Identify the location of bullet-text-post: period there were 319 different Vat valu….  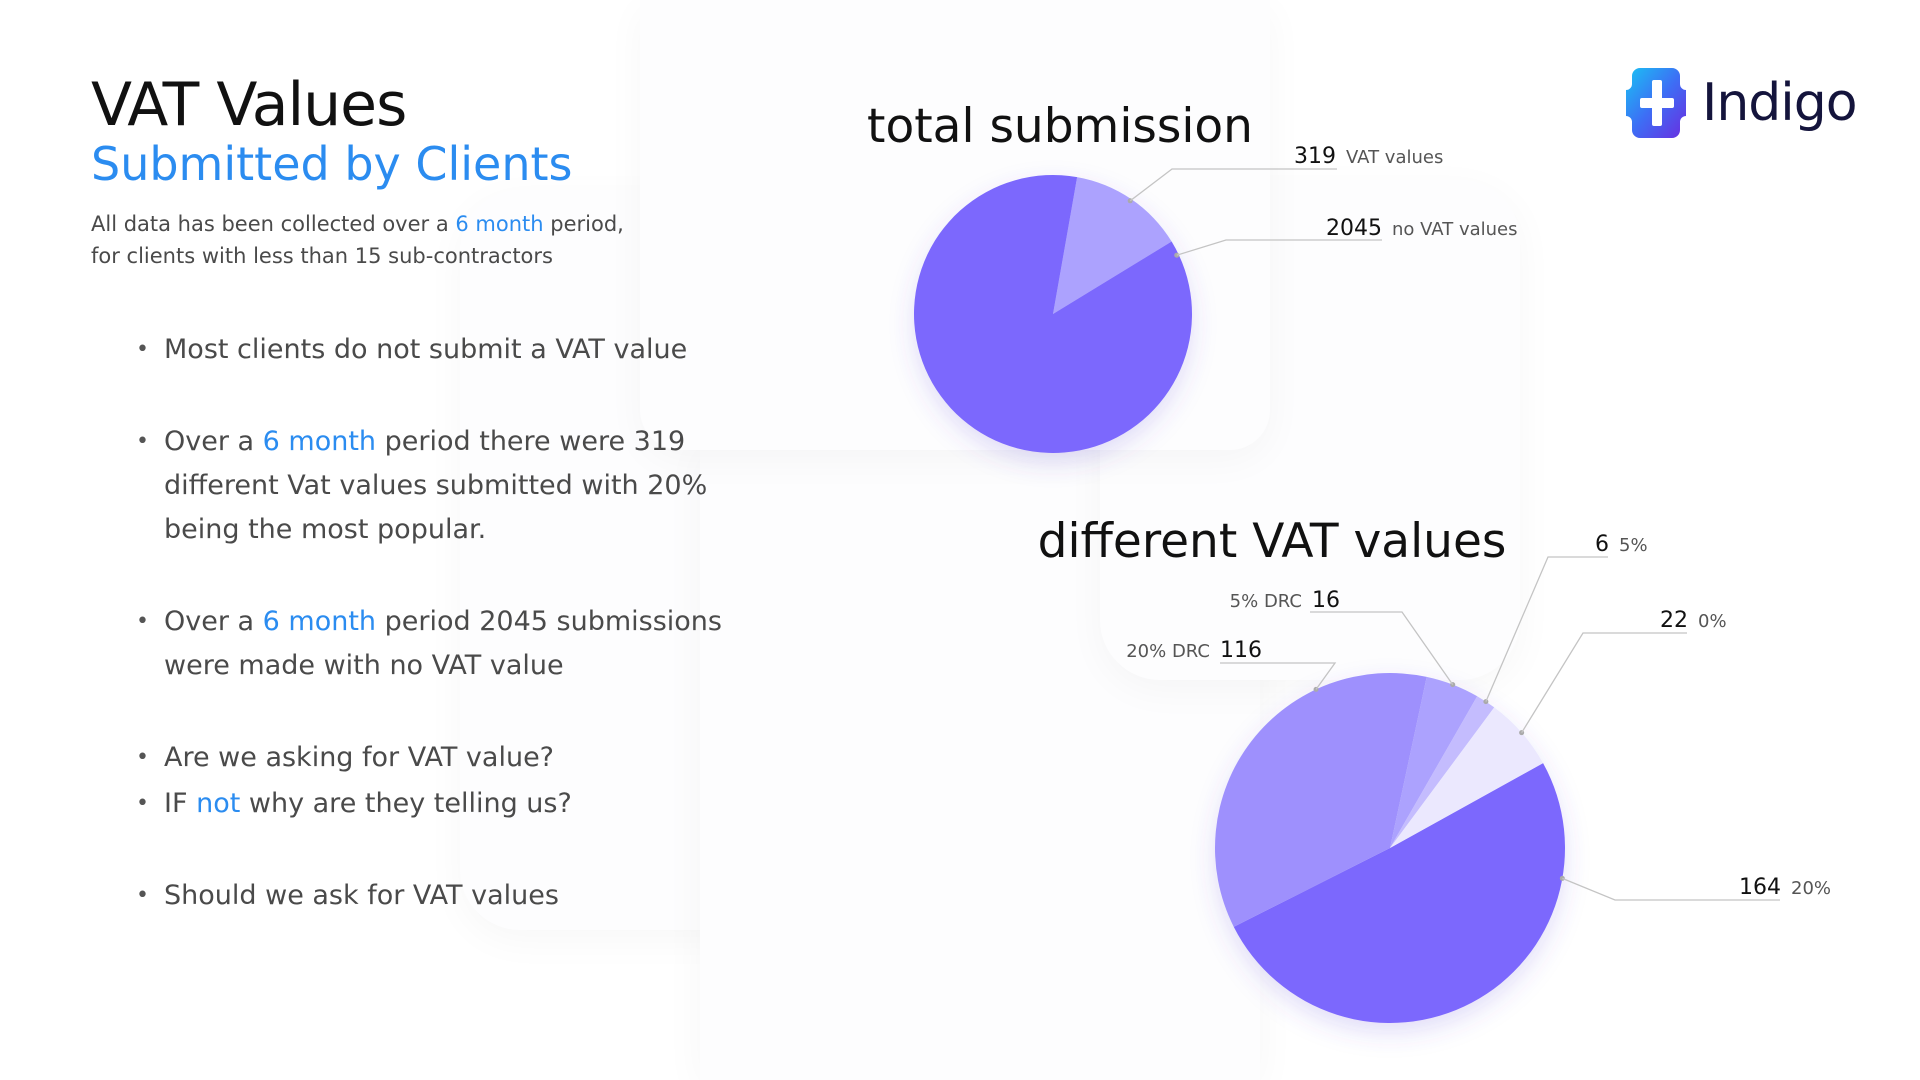
(436, 485).